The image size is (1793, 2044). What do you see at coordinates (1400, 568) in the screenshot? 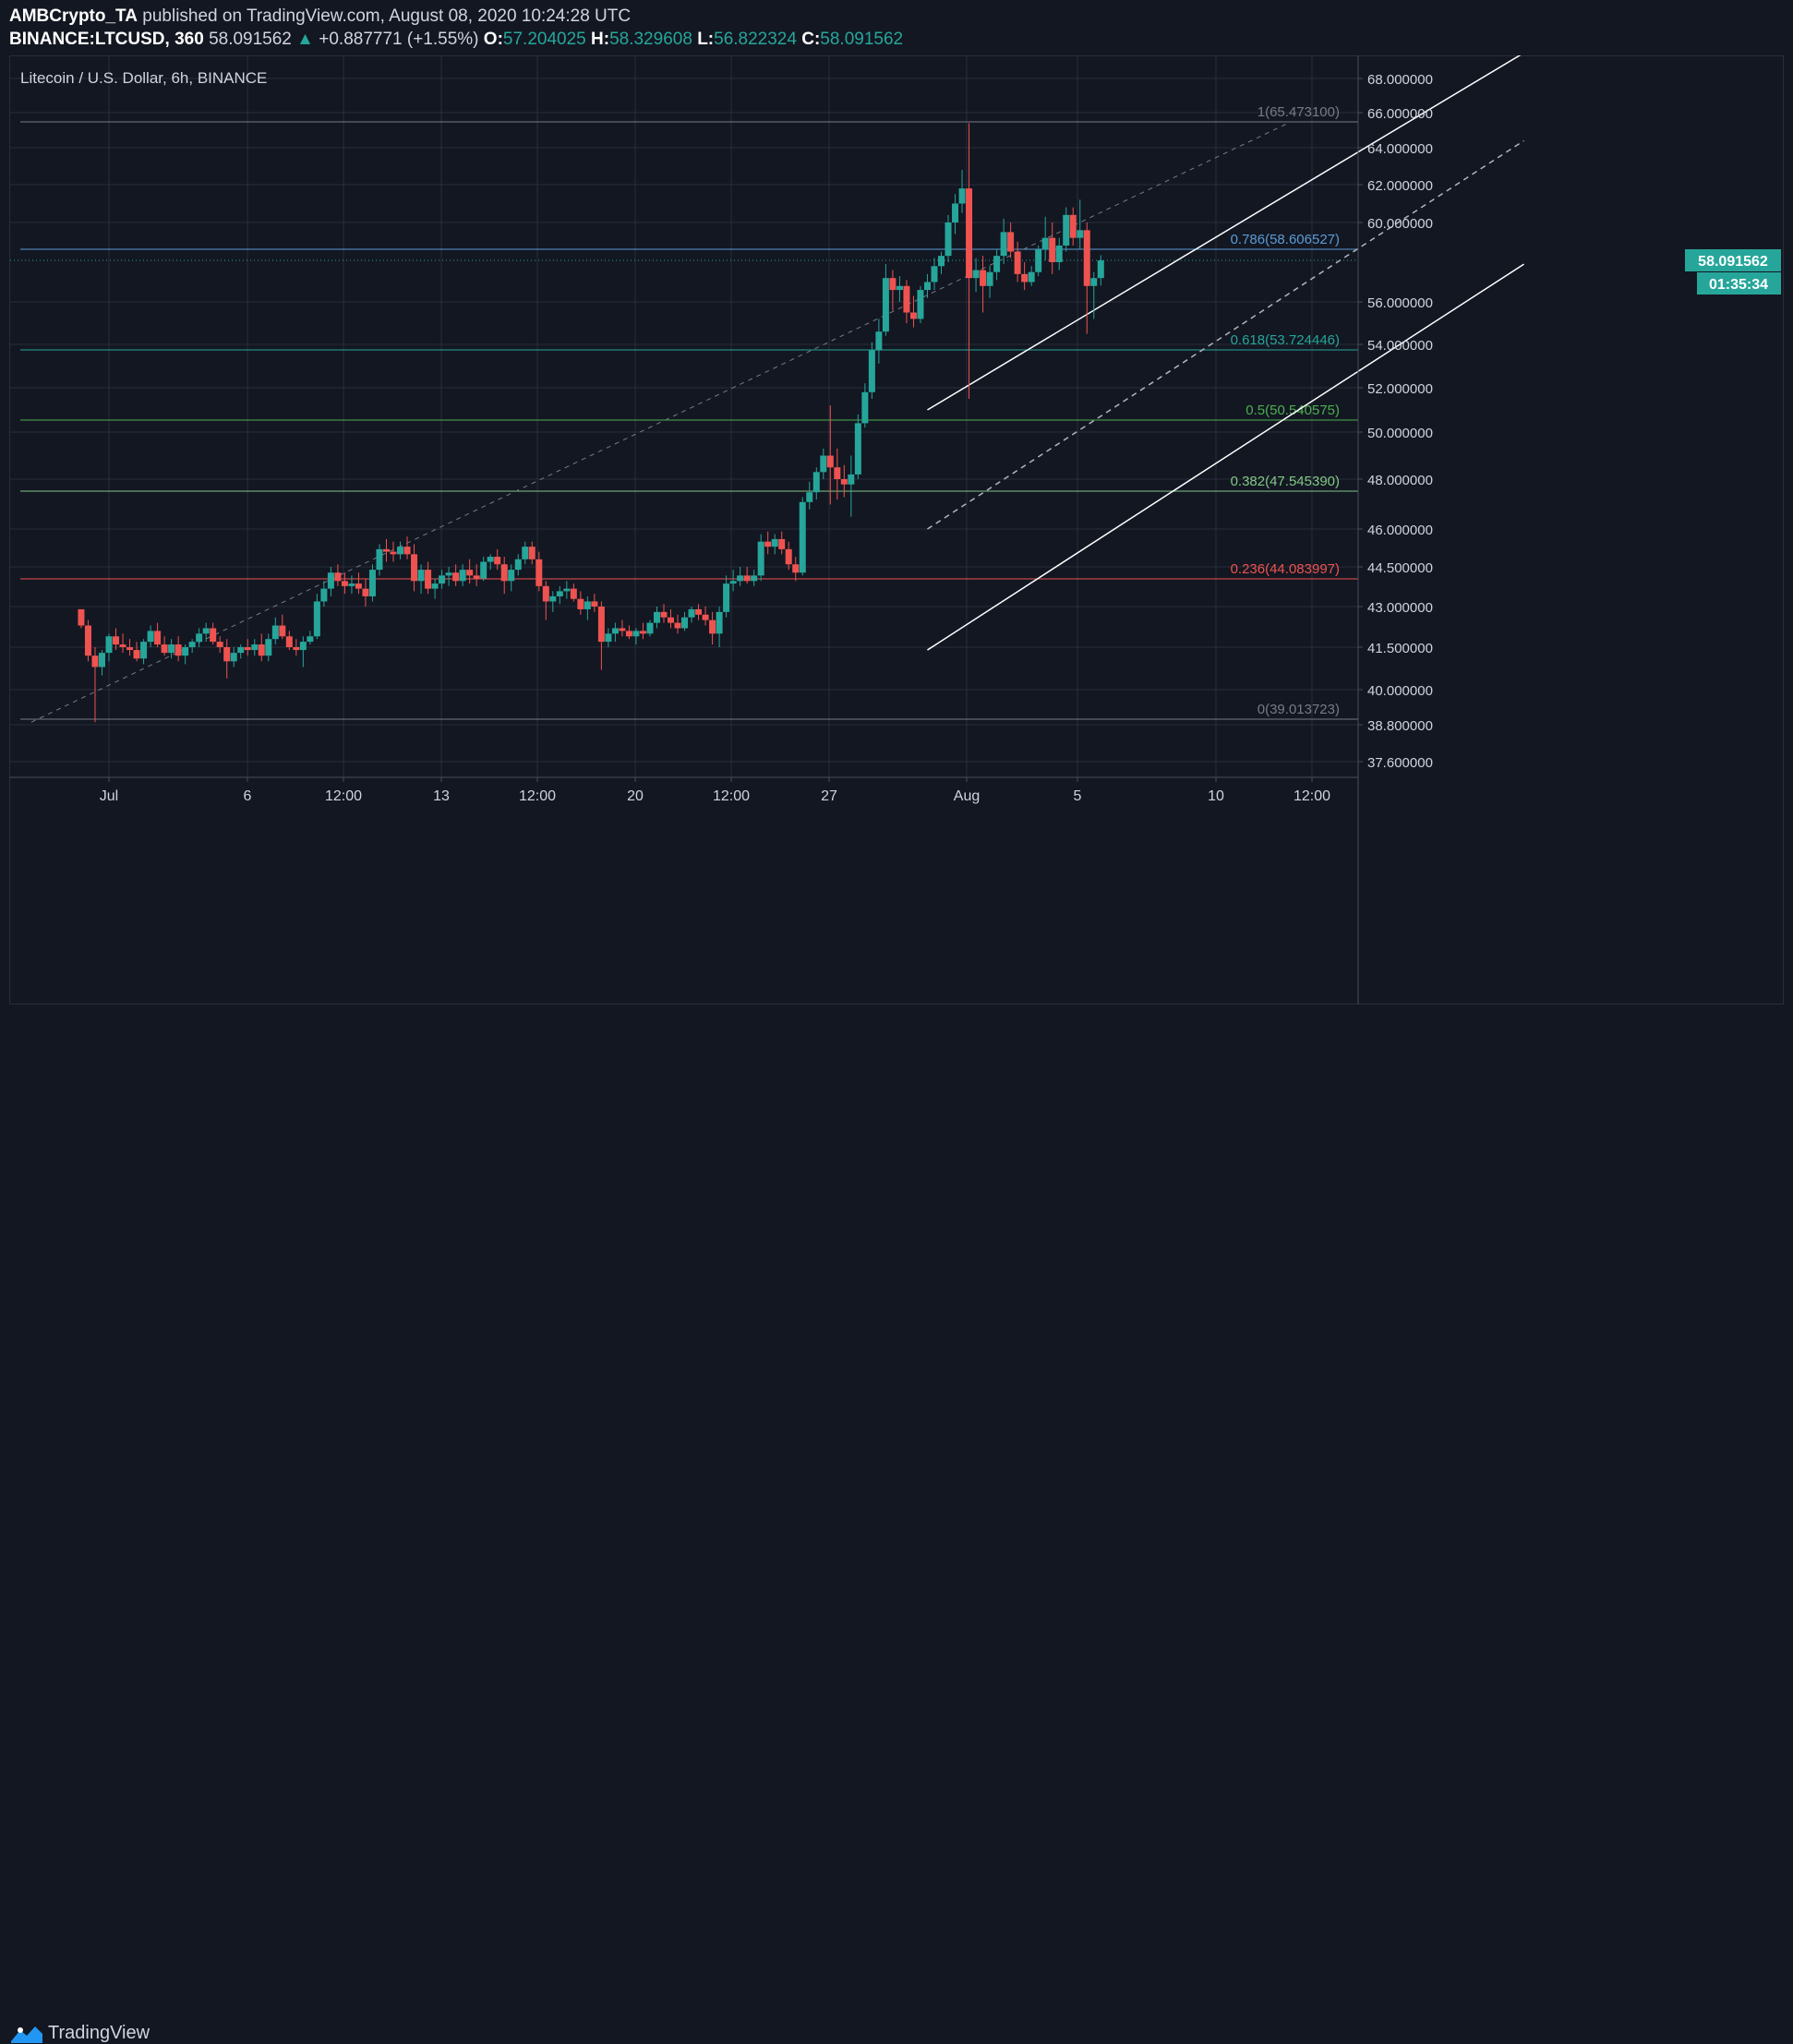
I see `price-tick-label: 44.500000` at bounding box center [1400, 568].